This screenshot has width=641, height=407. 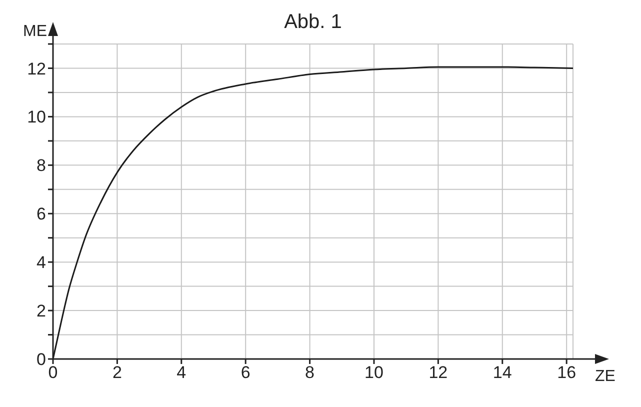 I want to click on chart-title: Abb. 1, so click(x=313, y=22).